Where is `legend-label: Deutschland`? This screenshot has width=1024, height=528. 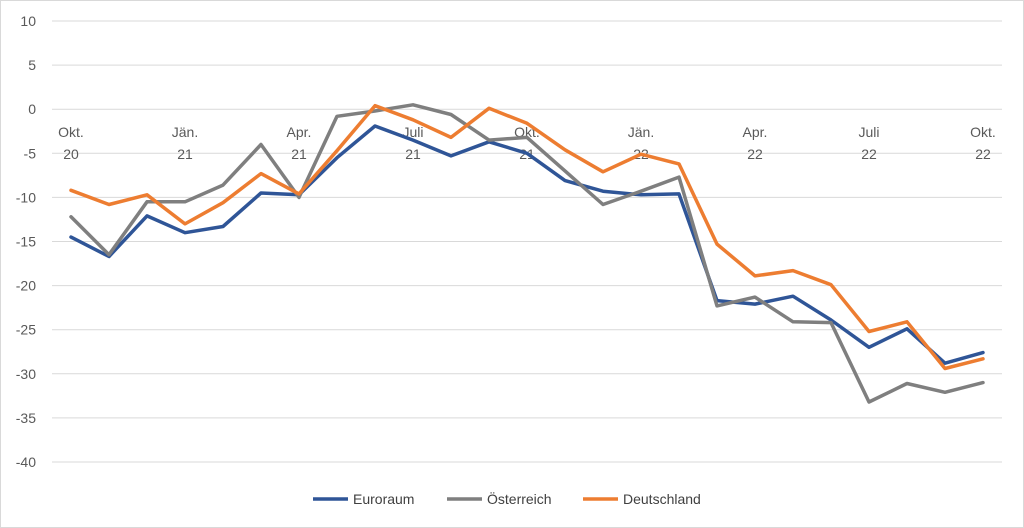 legend-label: Deutschland is located at coordinates (662, 499).